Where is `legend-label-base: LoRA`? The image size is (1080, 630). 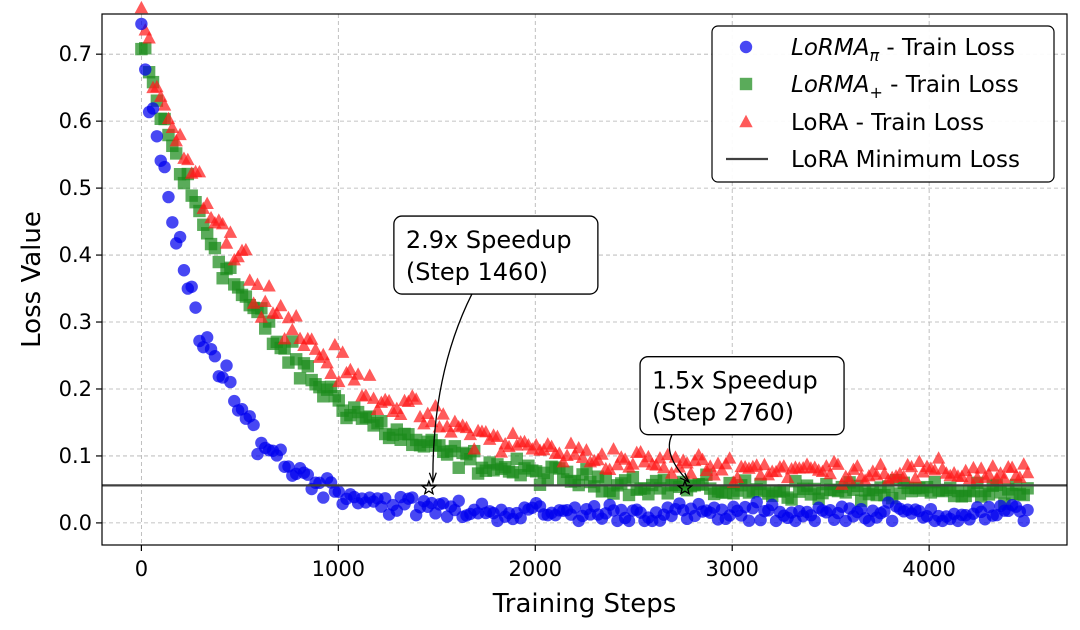 legend-label-base: LoRA is located at coordinates (820, 123).